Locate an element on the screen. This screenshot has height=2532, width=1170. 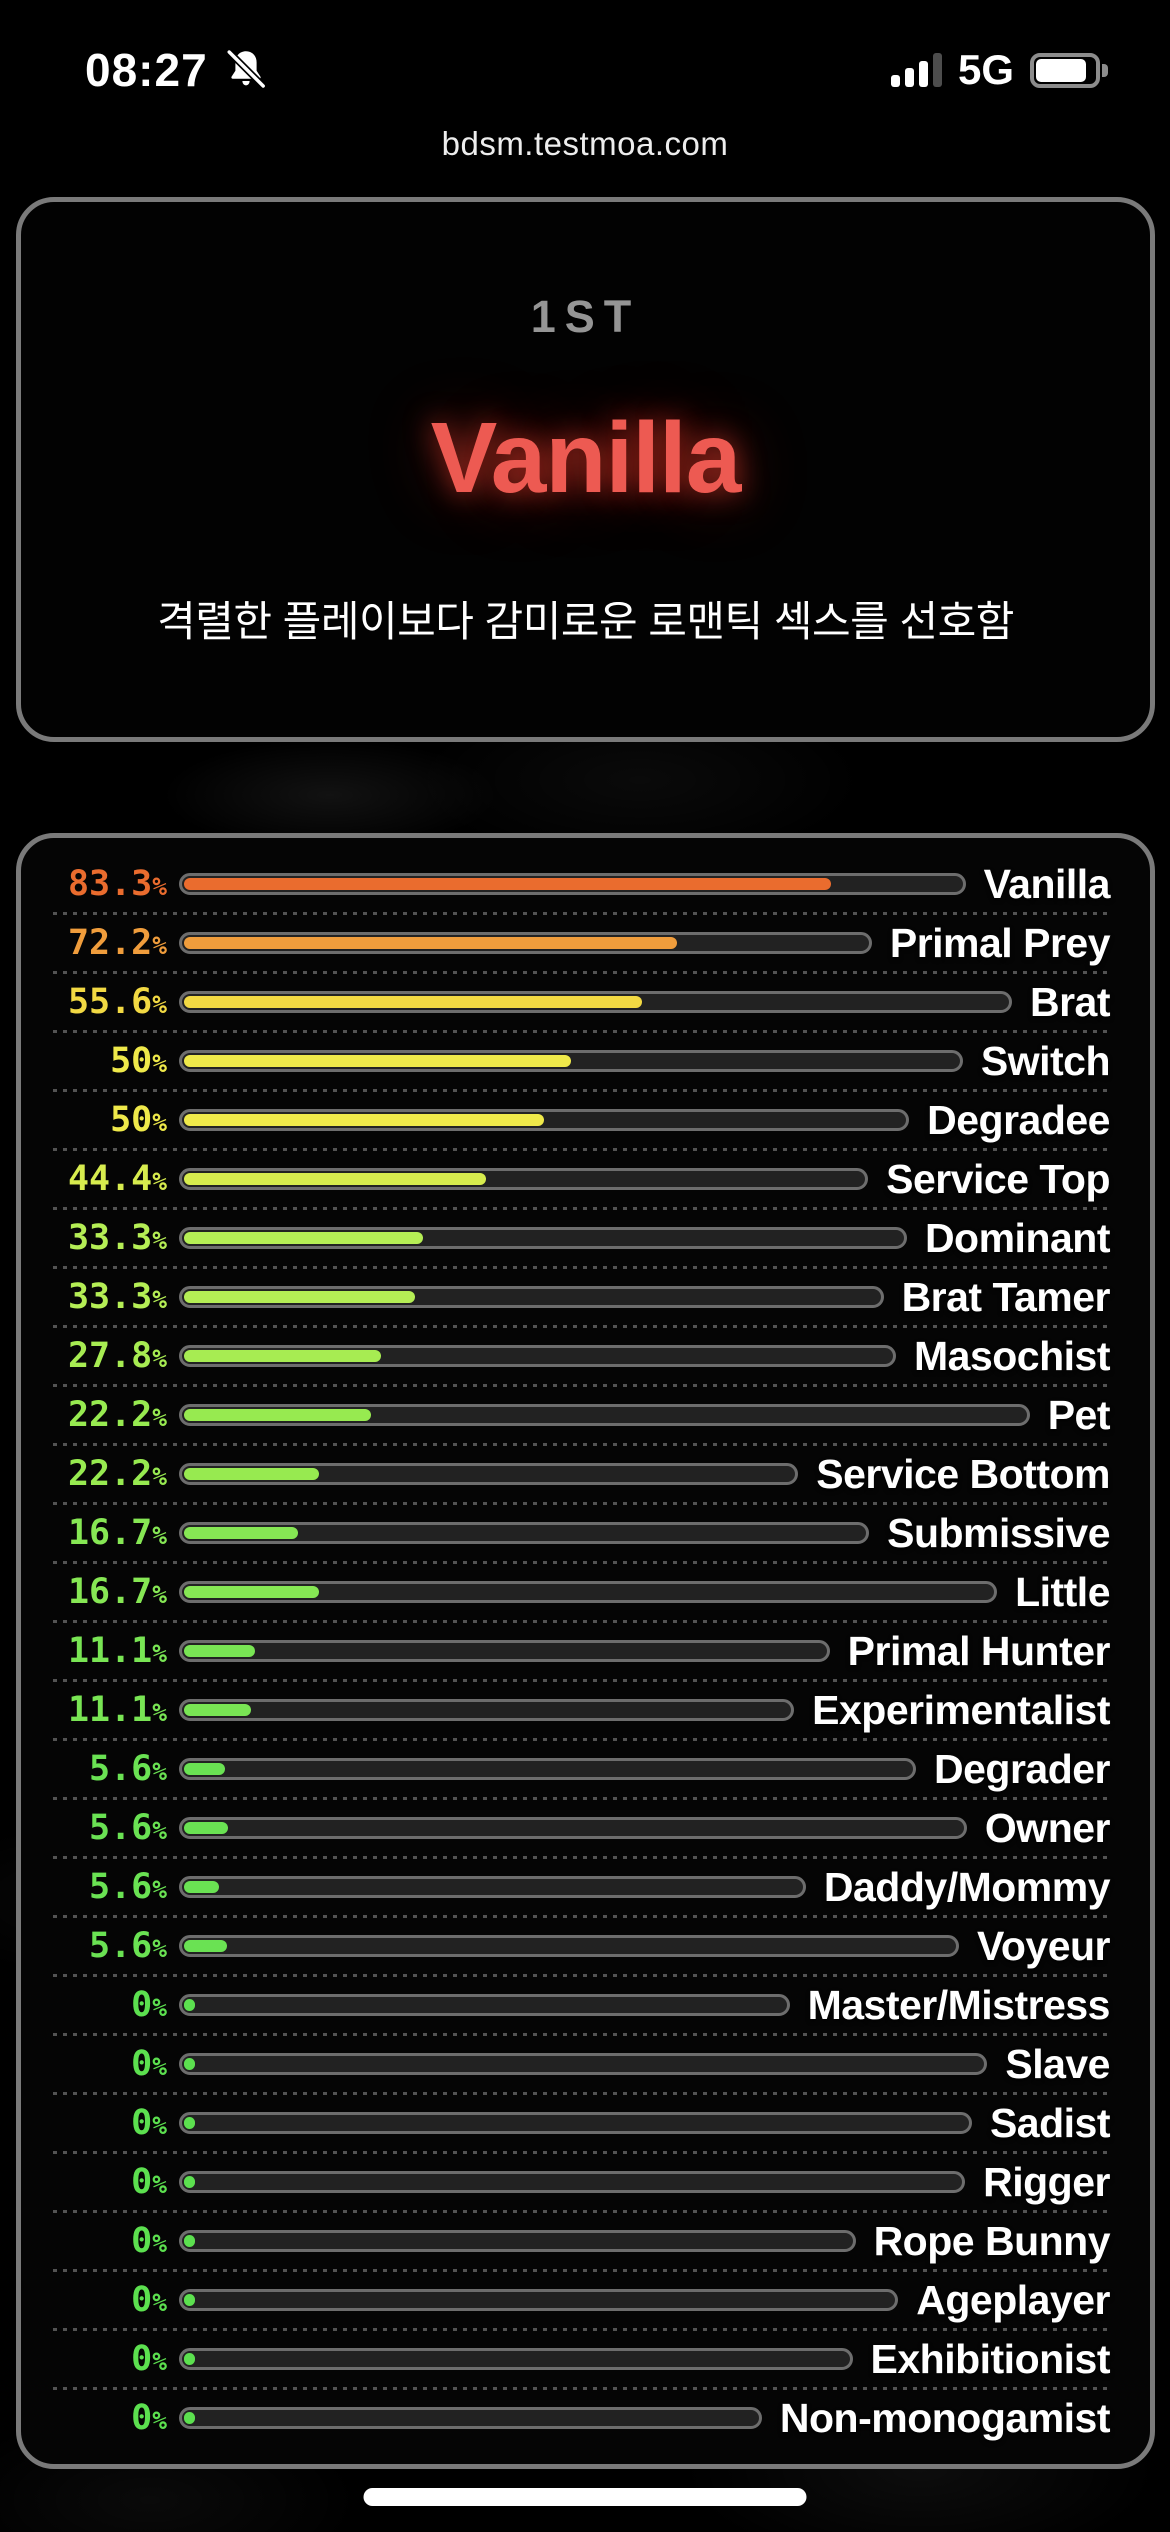
result-row: 44.4% Service Top is located at coordinates (581, 1178).